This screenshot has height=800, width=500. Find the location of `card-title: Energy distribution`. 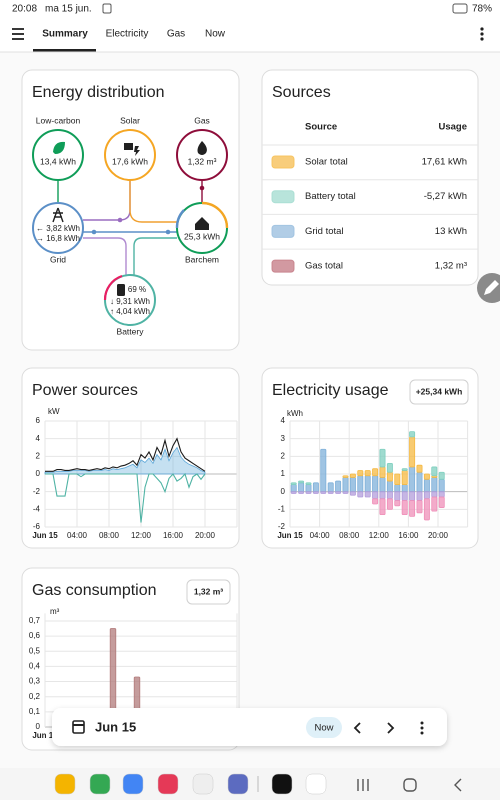

card-title: Energy distribution is located at coordinates (98, 92).